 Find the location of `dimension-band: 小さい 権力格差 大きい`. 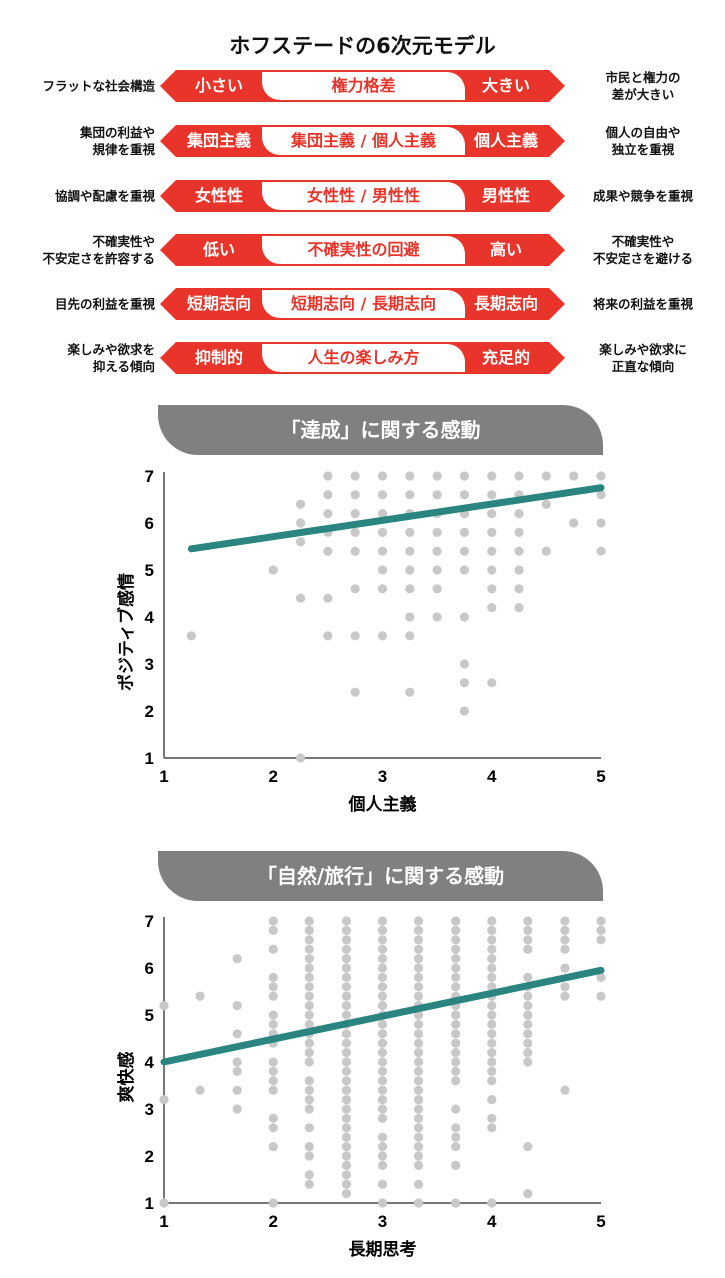

dimension-band: 小さい 権力格差 大きい is located at coordinates (362, 86).